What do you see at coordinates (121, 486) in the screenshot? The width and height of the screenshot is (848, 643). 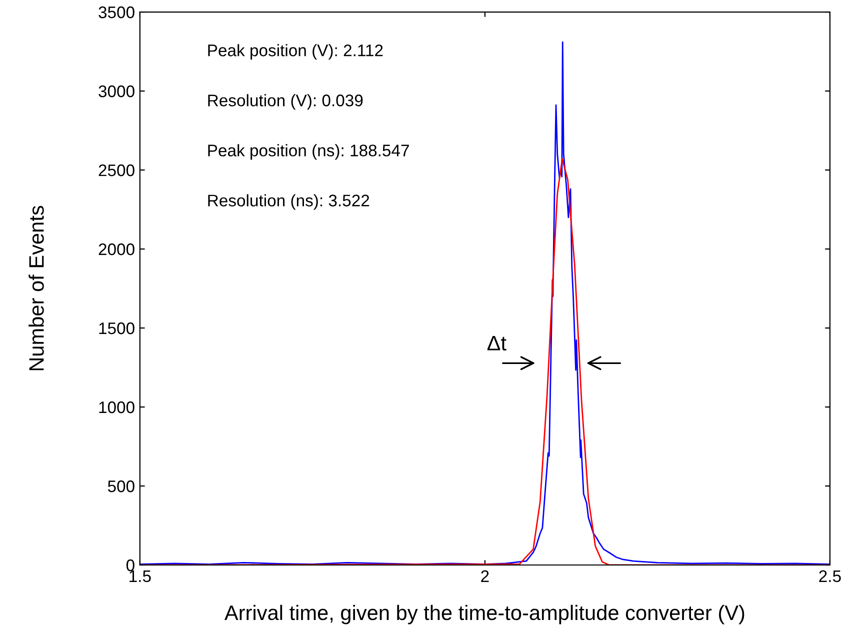 I see `y-tick-label: 500` at bounding box center [121, 486].